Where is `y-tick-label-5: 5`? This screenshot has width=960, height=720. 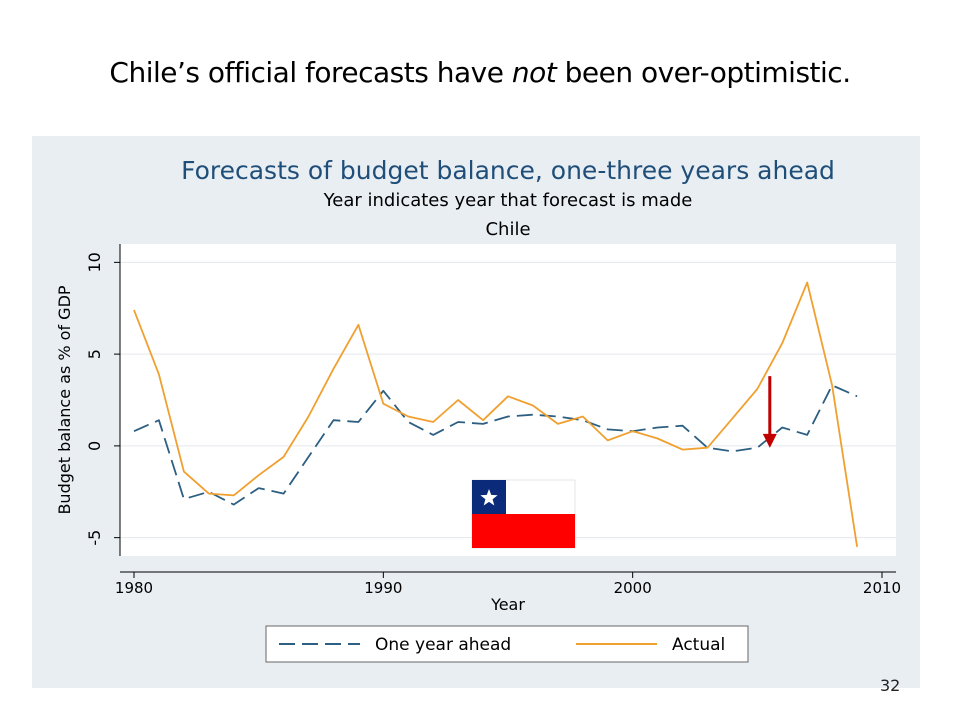 y-tick-label-5: 5 is located at coordinates (94, 354).